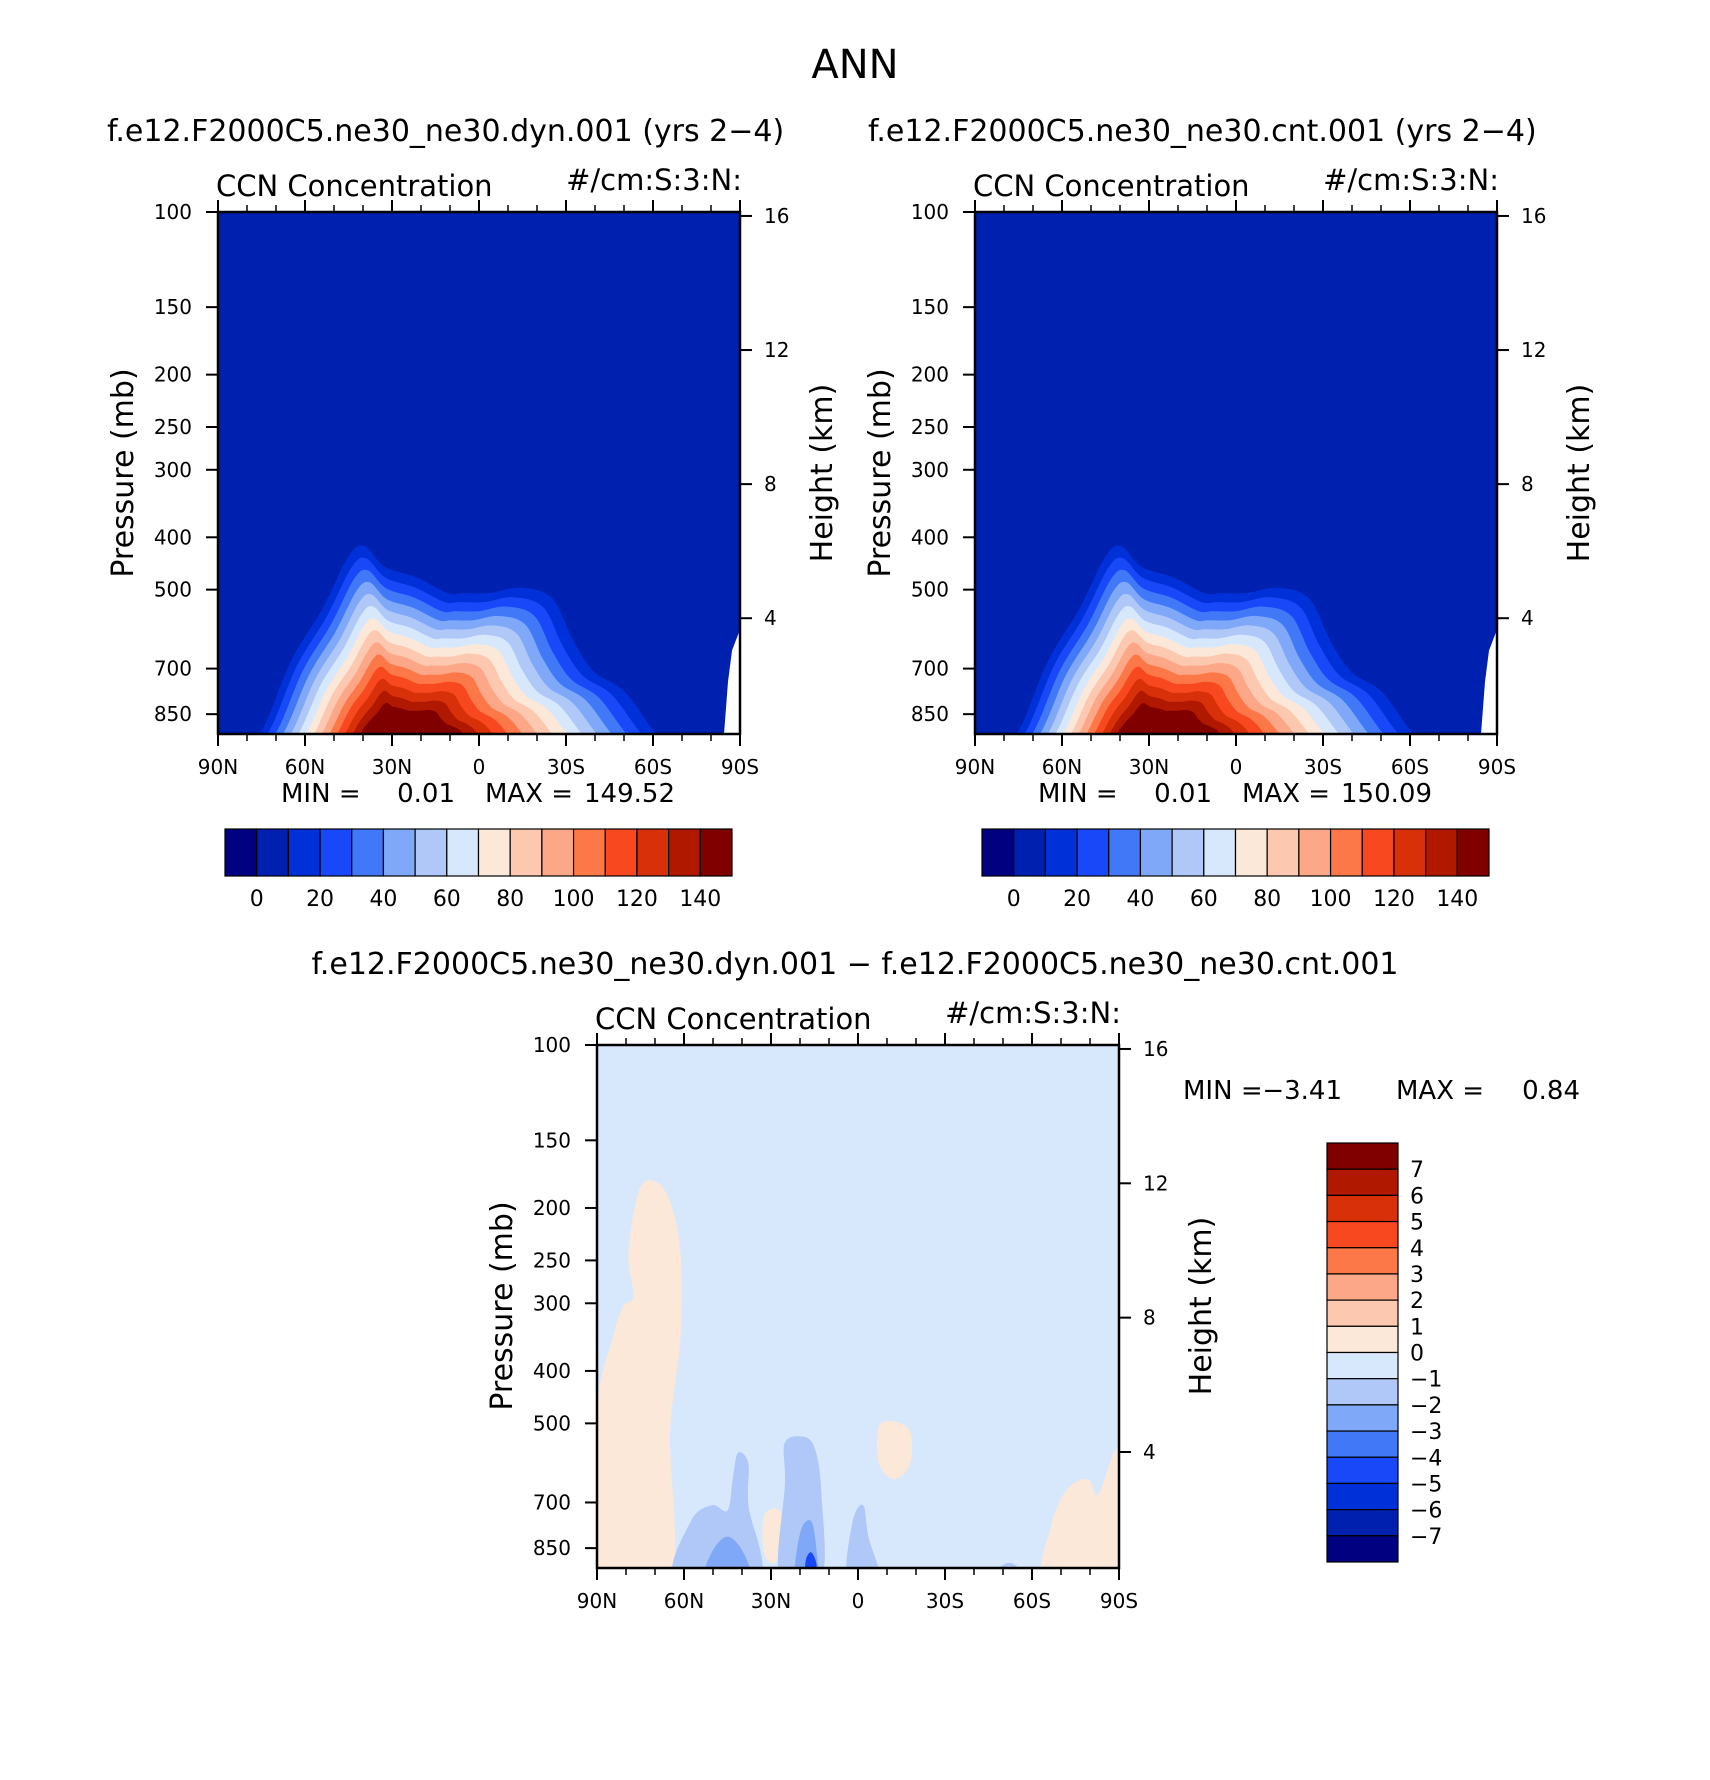 The width and height of the screenshot is (1710, 1780). What do you see at coordinates (1411, 180) in the screenshot?
I see `cnt-units-label: #/cm:S:3:N:` at bounding box center [1411, 180].